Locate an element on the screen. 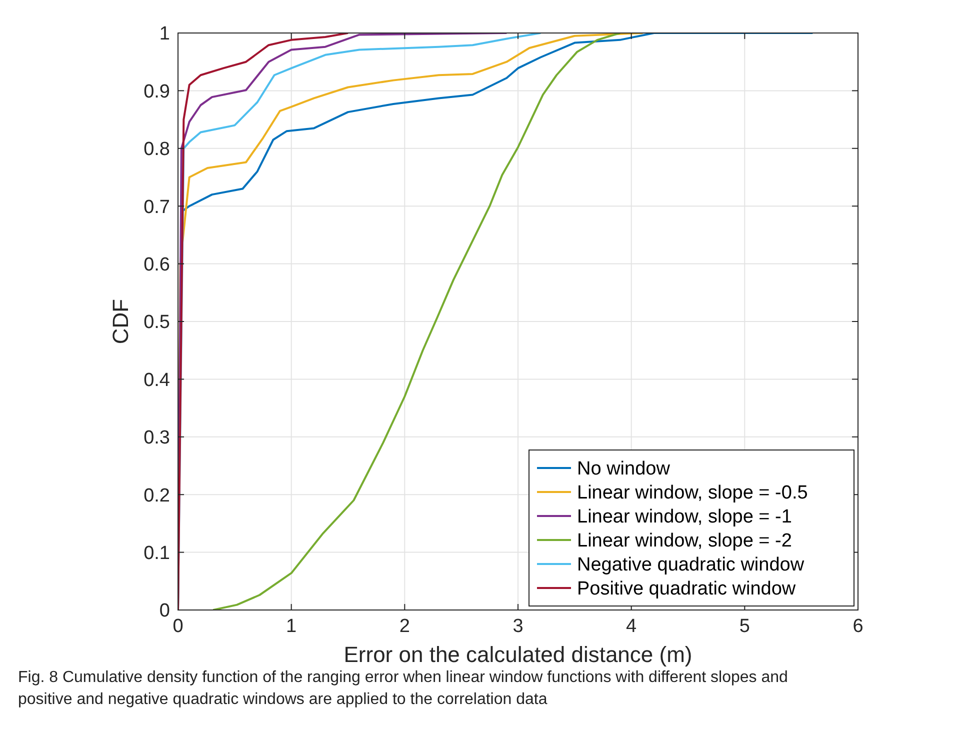 The height and width of the screenshot is (752, 956). x-axis-title: Error on the calculated distance (m) is located at coordinates (518, 654).